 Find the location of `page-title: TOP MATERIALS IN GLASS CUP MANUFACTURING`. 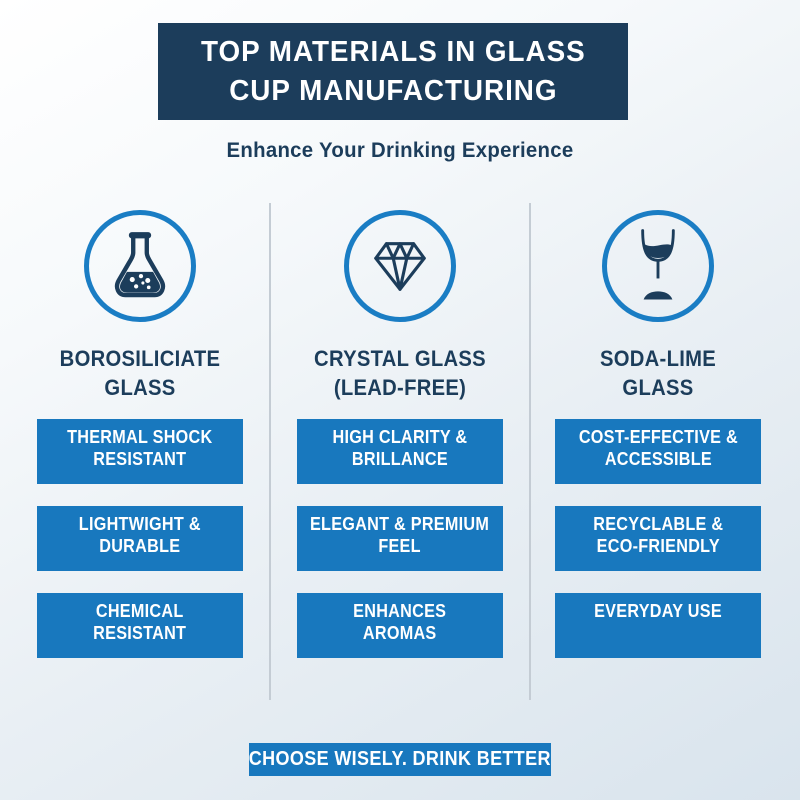

page-title: TOP MATERIALS IN GLASS CUP MANUFACTURING is located at coordinates (393, 71).